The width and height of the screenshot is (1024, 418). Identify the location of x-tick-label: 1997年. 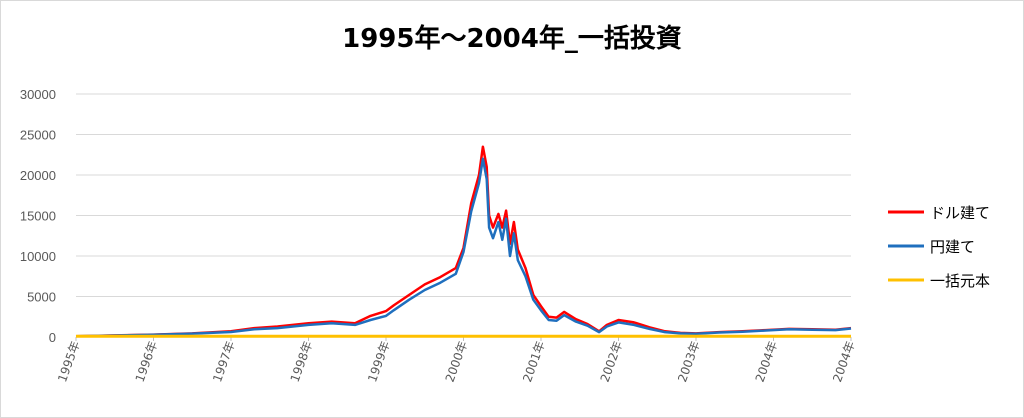
(224, 361).